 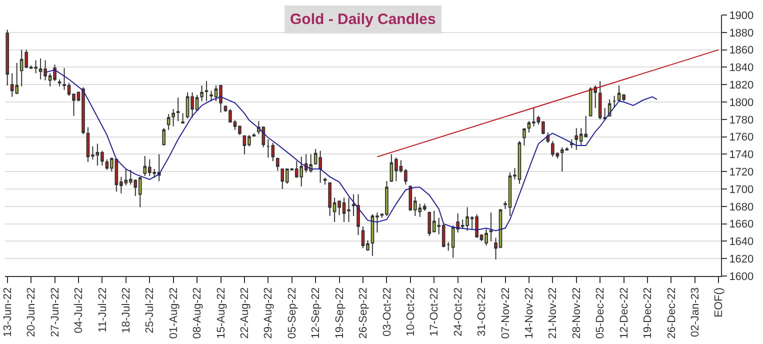 I want to click on chart-title: Gold - Daily Candles, so click(x=363, y=19).